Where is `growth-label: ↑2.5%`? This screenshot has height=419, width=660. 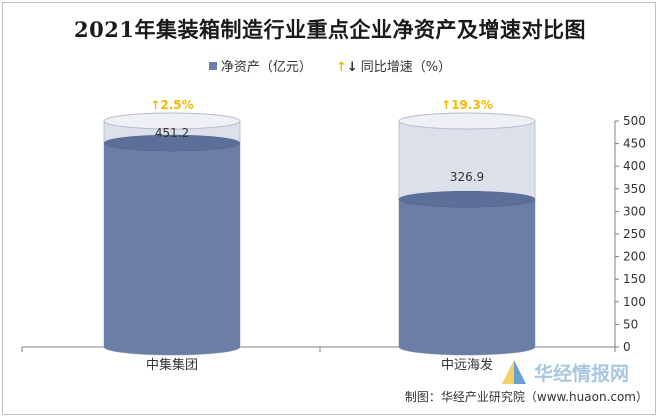 growth-label: ↑2.5% is located at coordinates (171, 105).